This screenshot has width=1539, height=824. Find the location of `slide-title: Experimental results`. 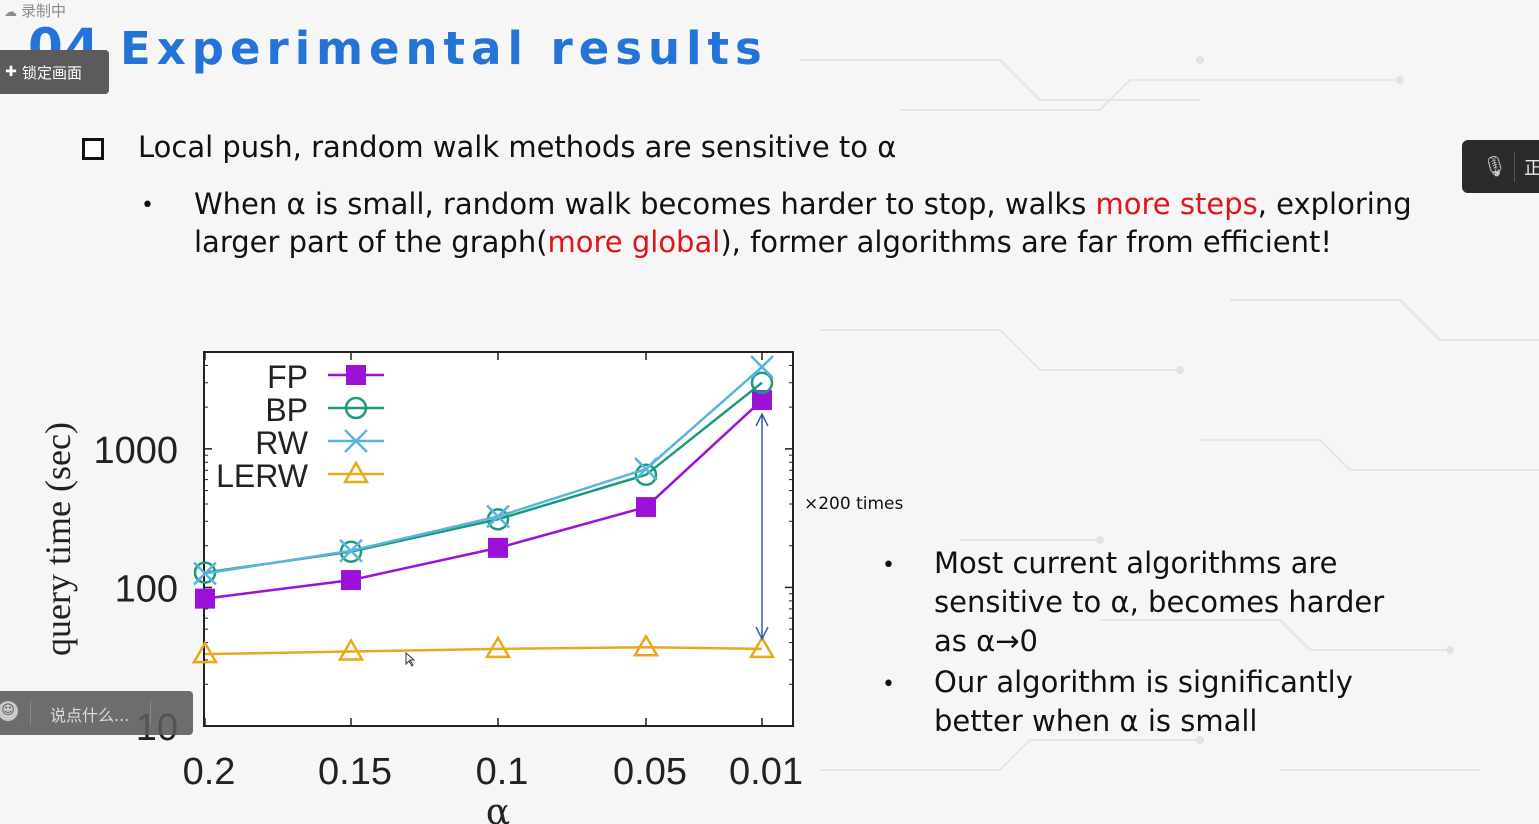

slide-title: Experimental results is located at coordinates (444, 48).